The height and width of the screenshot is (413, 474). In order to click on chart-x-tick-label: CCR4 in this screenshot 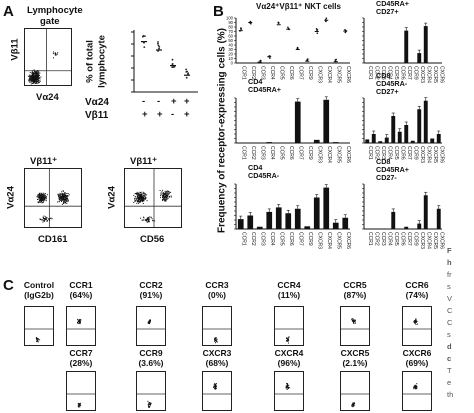, I will do `click(272, 153)`.